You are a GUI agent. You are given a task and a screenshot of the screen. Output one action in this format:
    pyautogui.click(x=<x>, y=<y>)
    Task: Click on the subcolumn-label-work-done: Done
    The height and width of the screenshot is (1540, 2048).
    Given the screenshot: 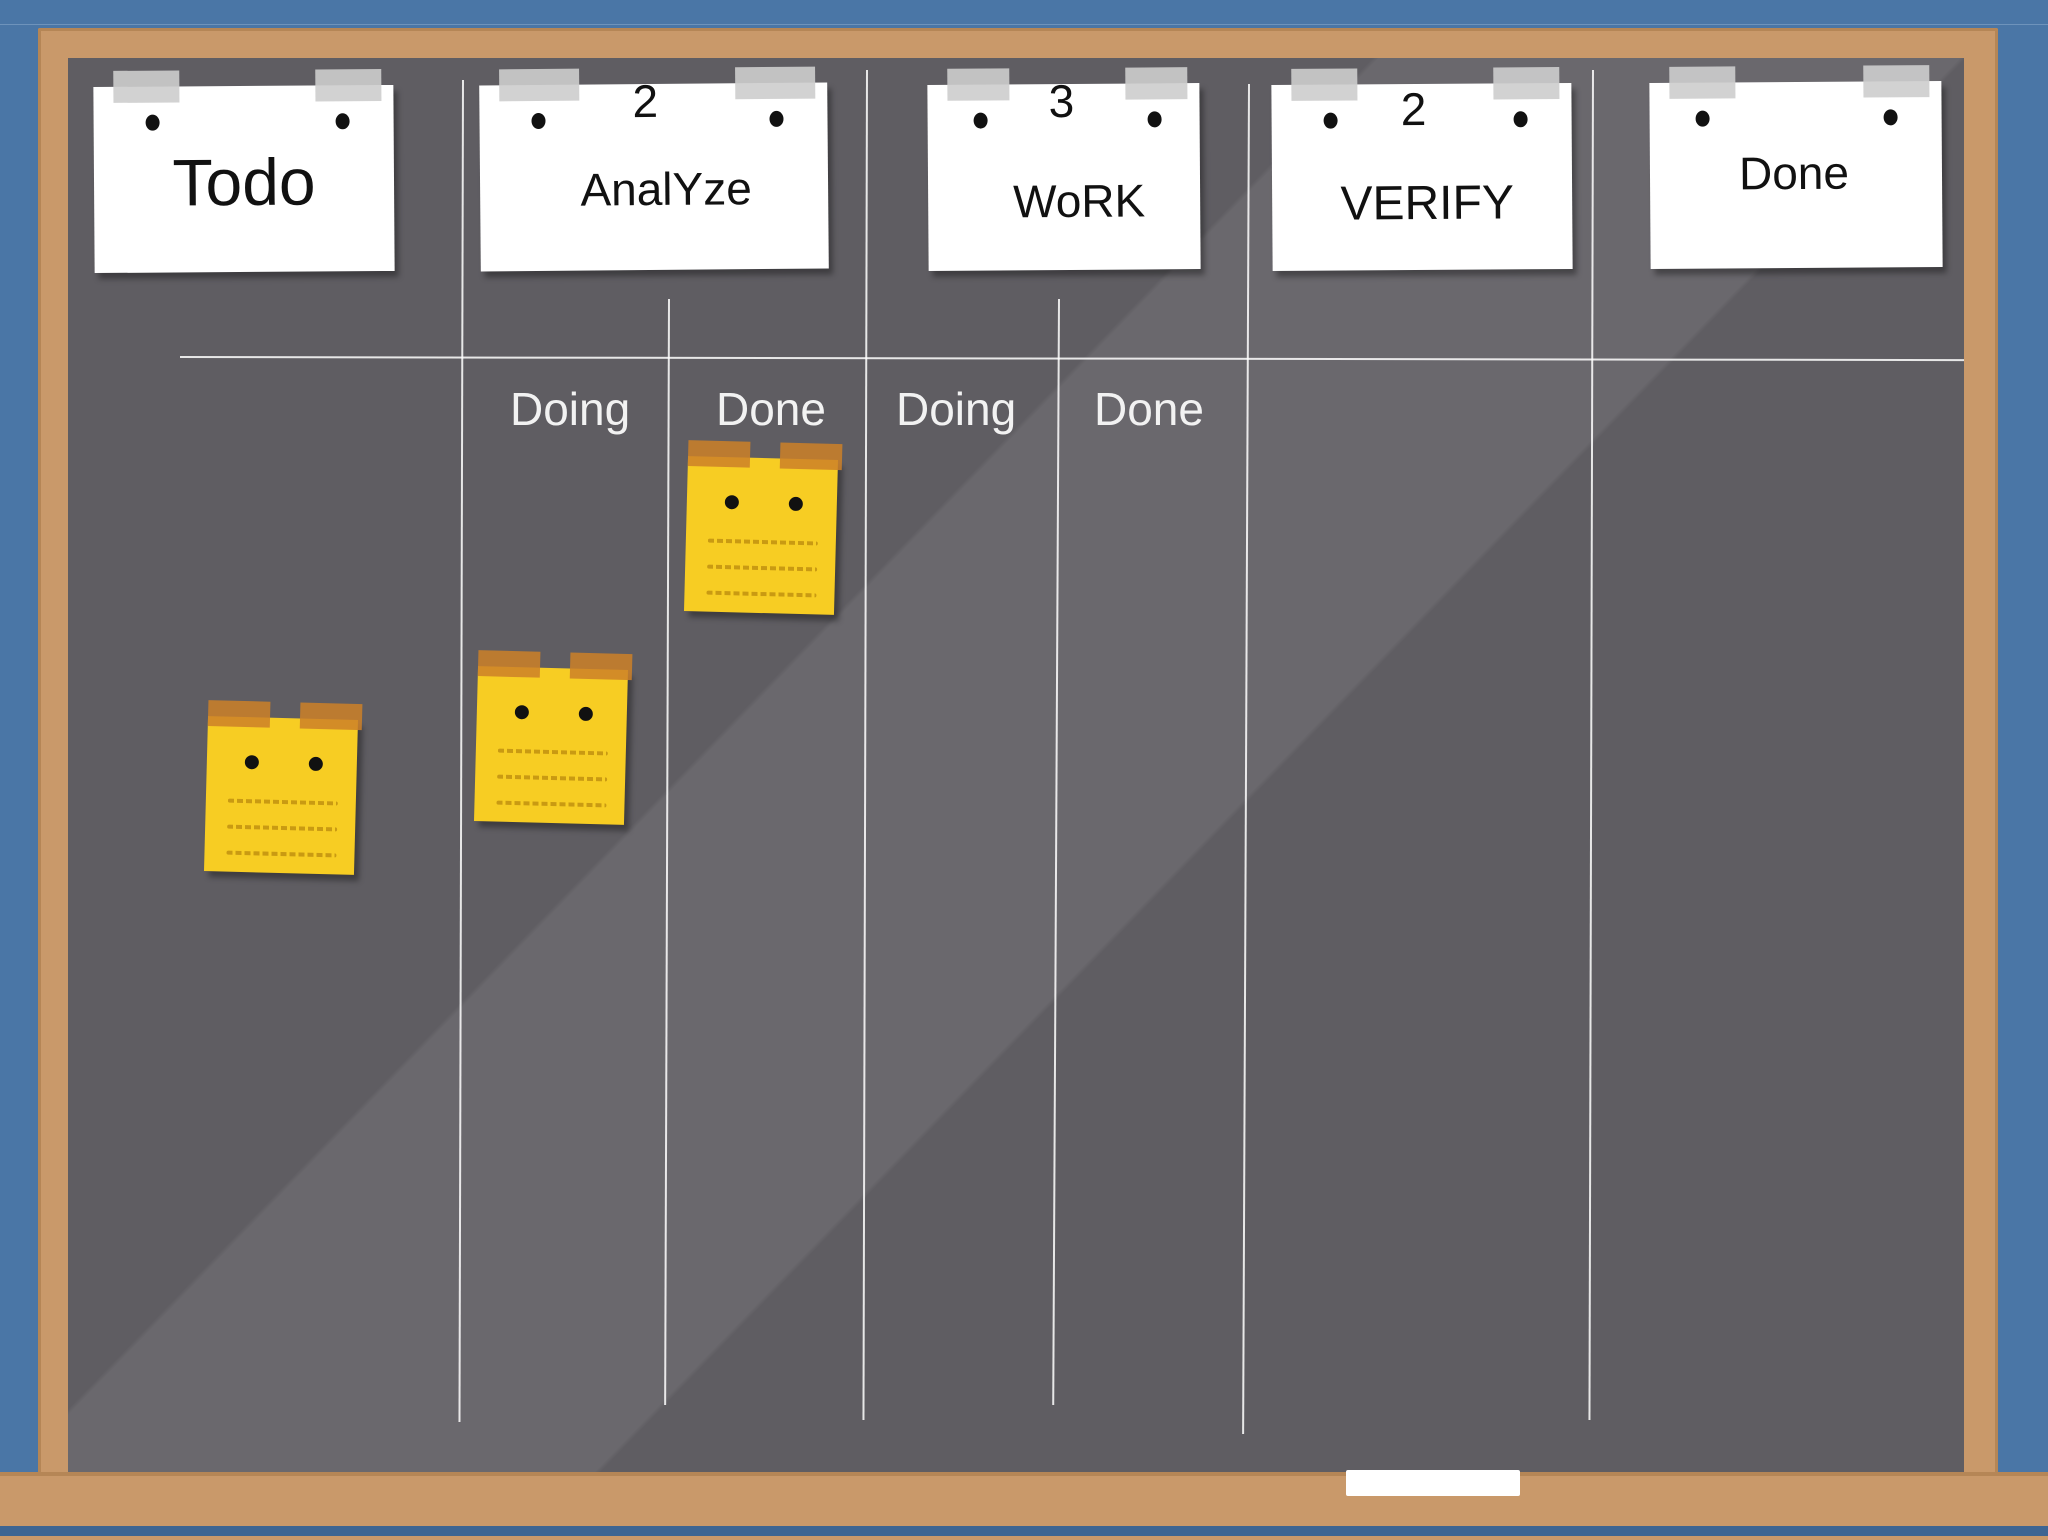 What is the action you would take?
    pyautogui.click(x=1149, y=409)
    